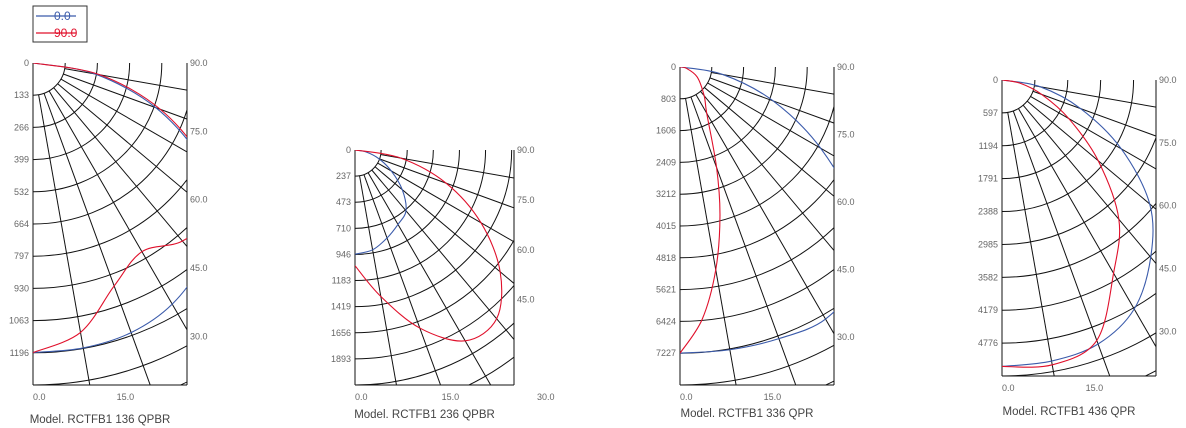  I want to click on radial-tick-label: 532, so click(21, 192).